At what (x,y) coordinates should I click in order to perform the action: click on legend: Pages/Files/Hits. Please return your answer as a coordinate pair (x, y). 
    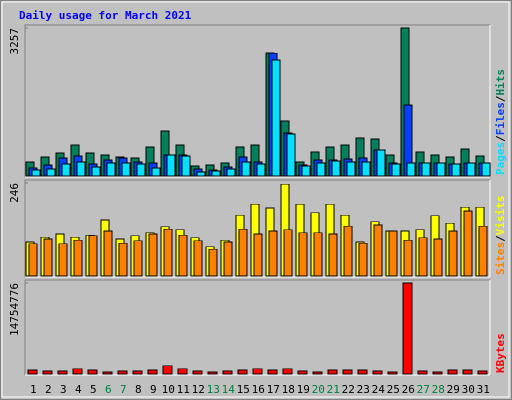
    Looking at the image, I should click on (500, 122).